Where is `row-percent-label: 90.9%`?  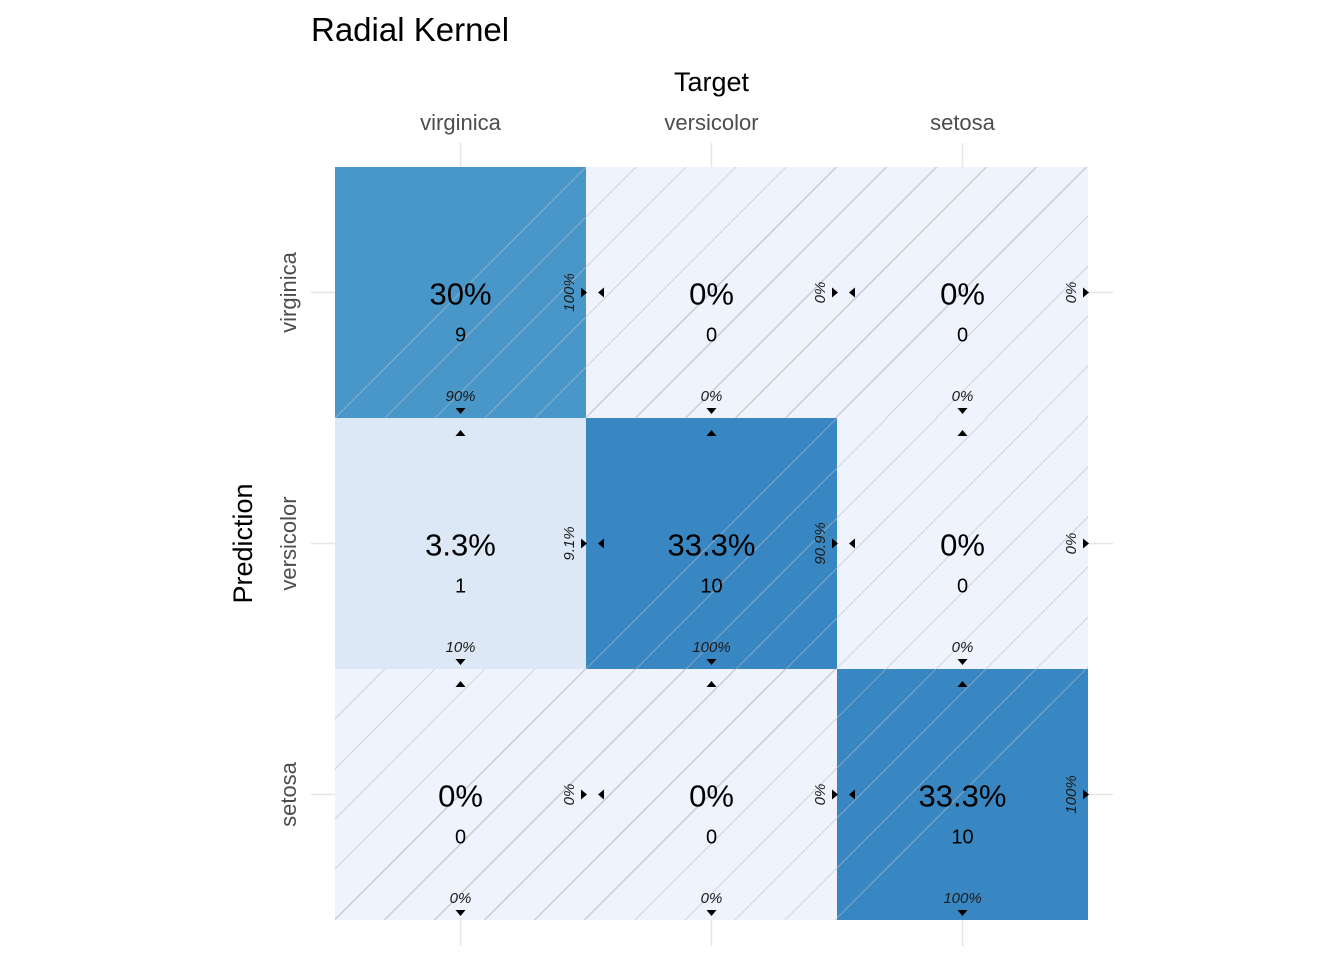 row-percent-label: 90.9% is located at coordinates (820, 543).